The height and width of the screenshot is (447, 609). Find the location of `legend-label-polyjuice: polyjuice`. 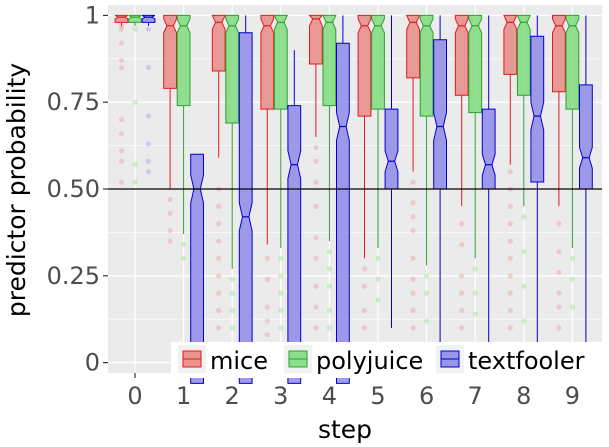

legend-label-polyjuice: polyjuice is located at coordinates (369, 361).